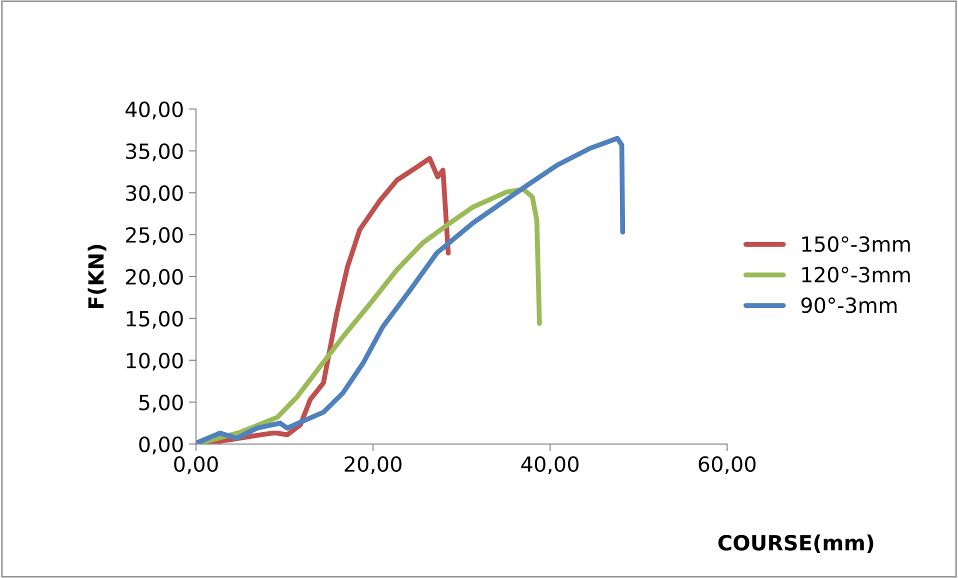 Image resolution: width=958 pixels, height=578 pixels. I want to click on y-tick-label: 25,00, so click(154, 236).